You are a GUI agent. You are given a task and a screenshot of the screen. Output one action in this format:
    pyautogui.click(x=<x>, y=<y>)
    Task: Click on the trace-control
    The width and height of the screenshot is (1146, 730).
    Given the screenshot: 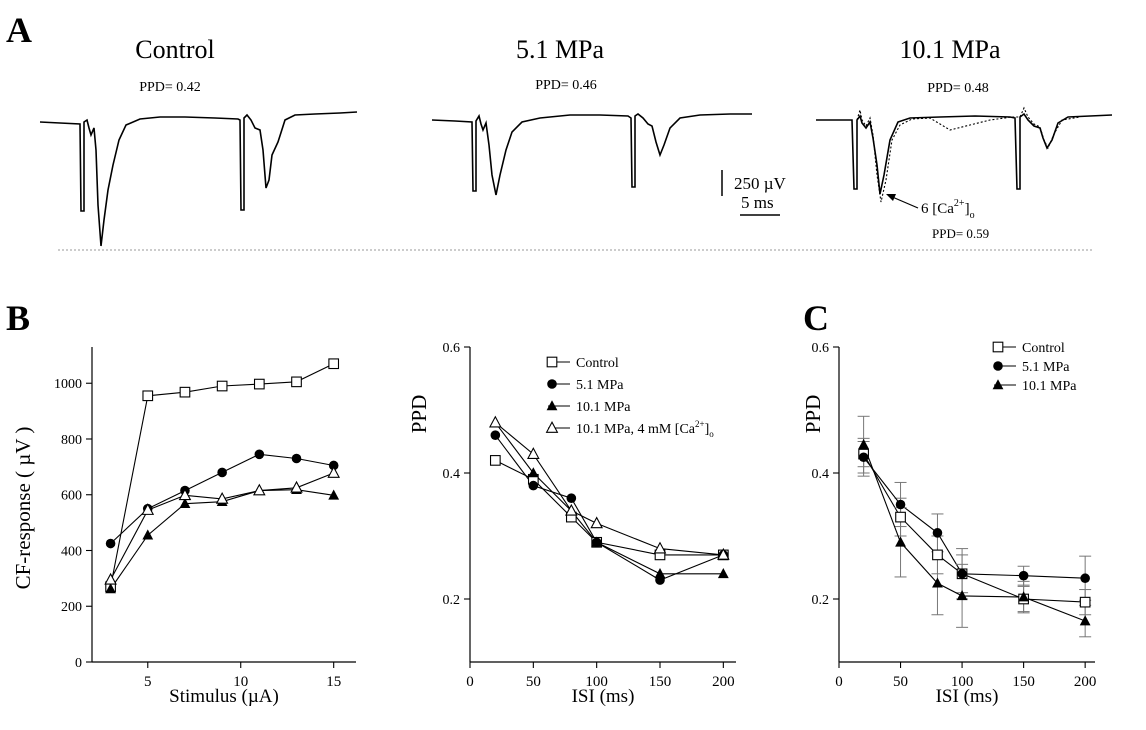 What is the action you would take?
    pyautogui.click(x=198, y=179)
    